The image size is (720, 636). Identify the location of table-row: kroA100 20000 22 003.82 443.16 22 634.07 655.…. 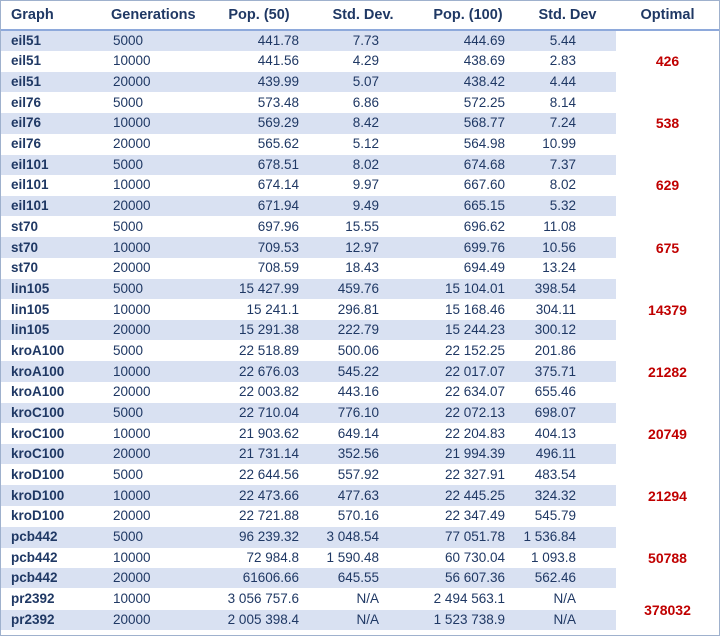
(360, 392).